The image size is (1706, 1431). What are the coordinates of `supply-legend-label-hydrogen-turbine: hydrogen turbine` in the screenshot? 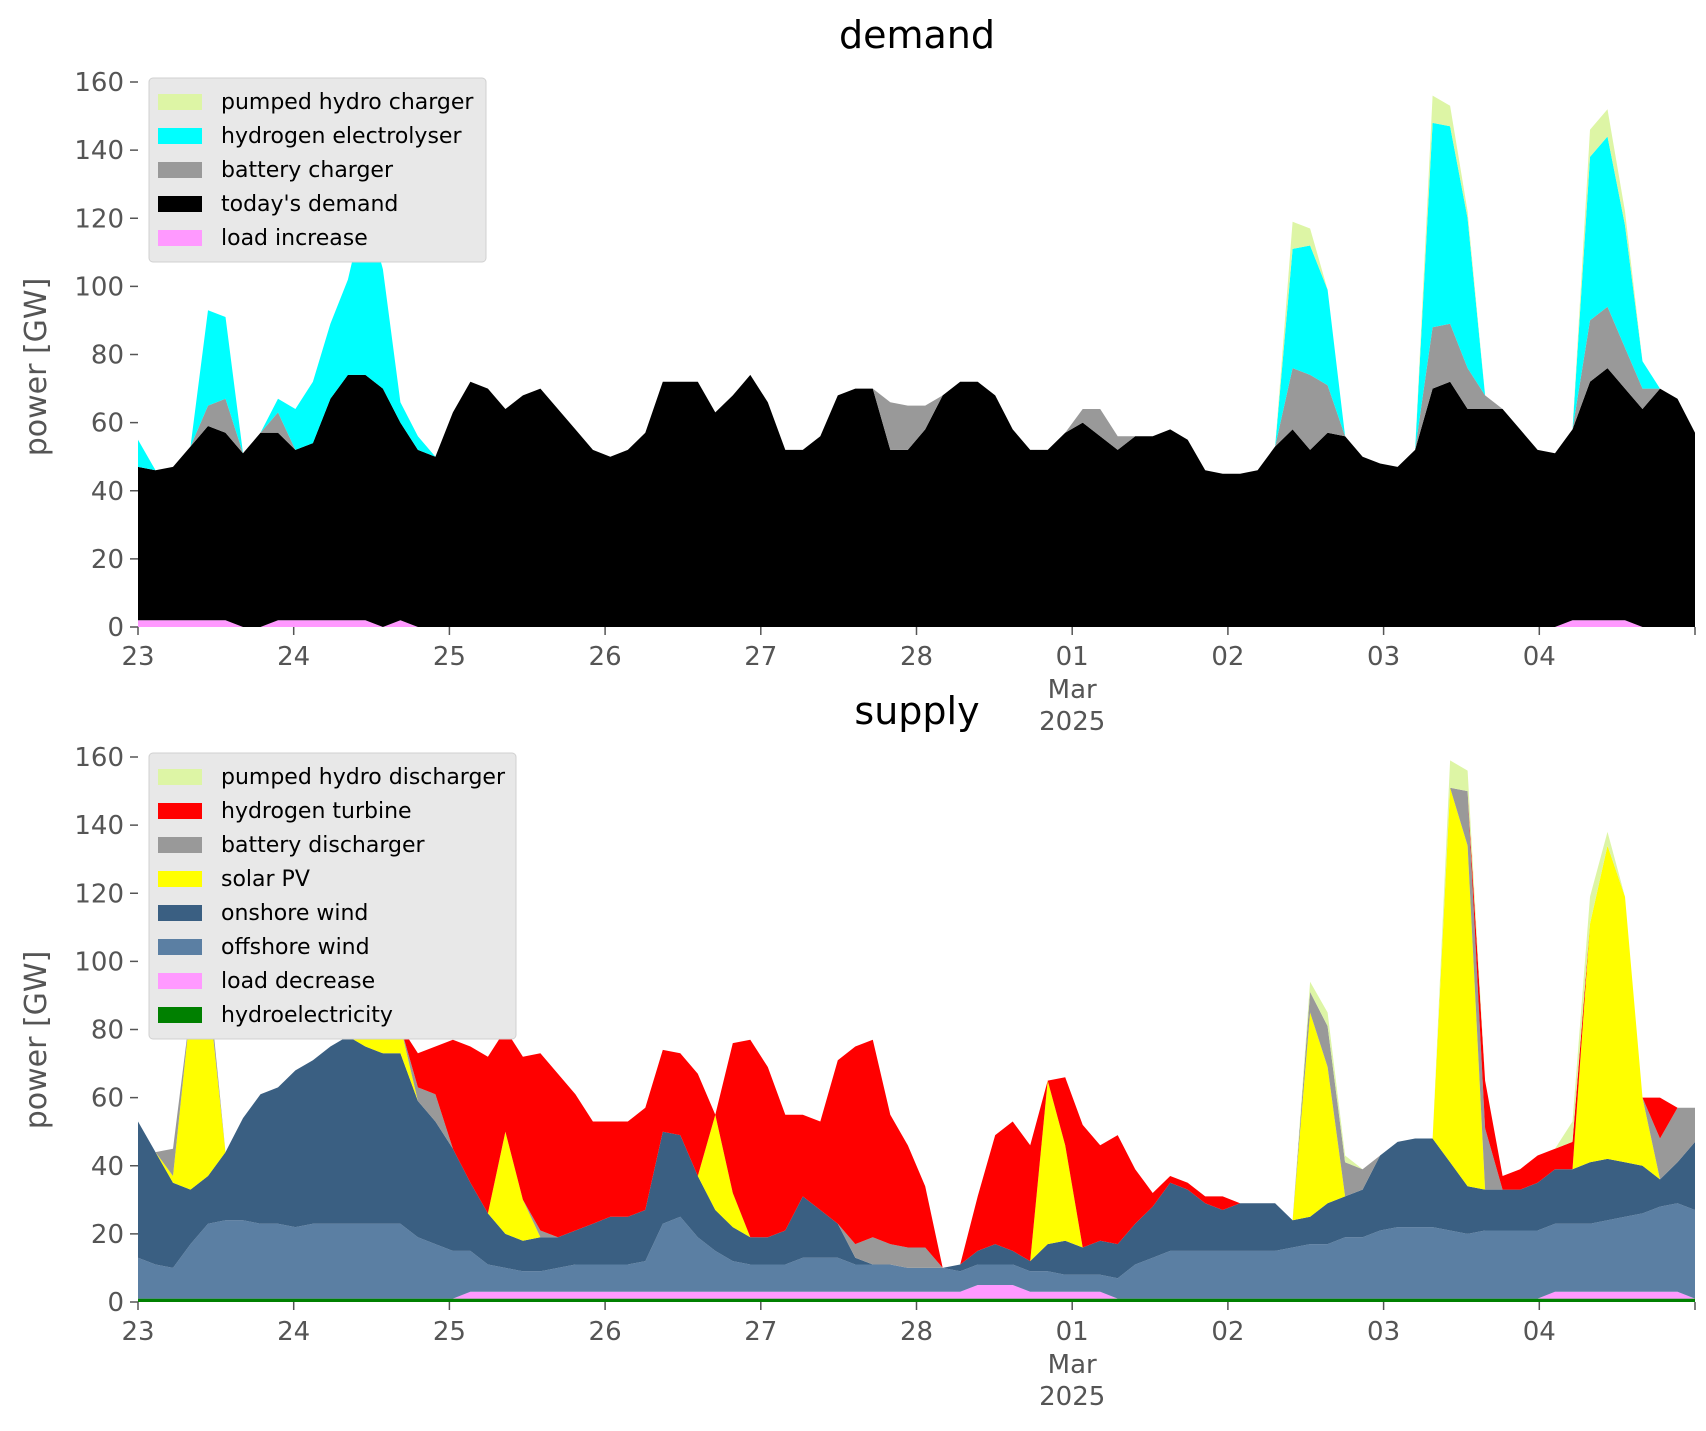 It's located at (316, 811).